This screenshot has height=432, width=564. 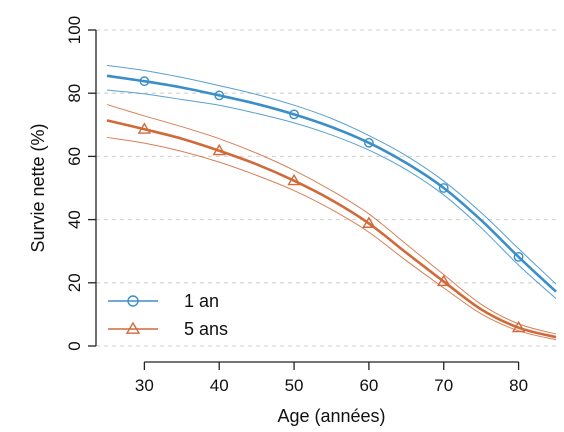 What do you see at coordinates (74, 30) in the screenshot?
I see `y-tick-label-100: 100` at bounding box center [74, 30].